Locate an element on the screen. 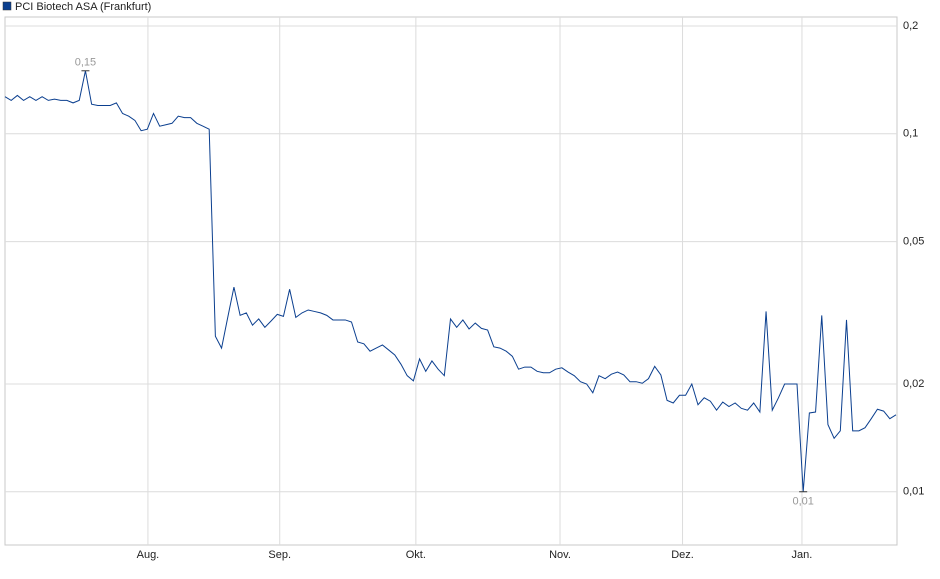 Image resolution: width=940 pixels, height=579 pixels. legend-swatch is located at coordinates (7, 6).